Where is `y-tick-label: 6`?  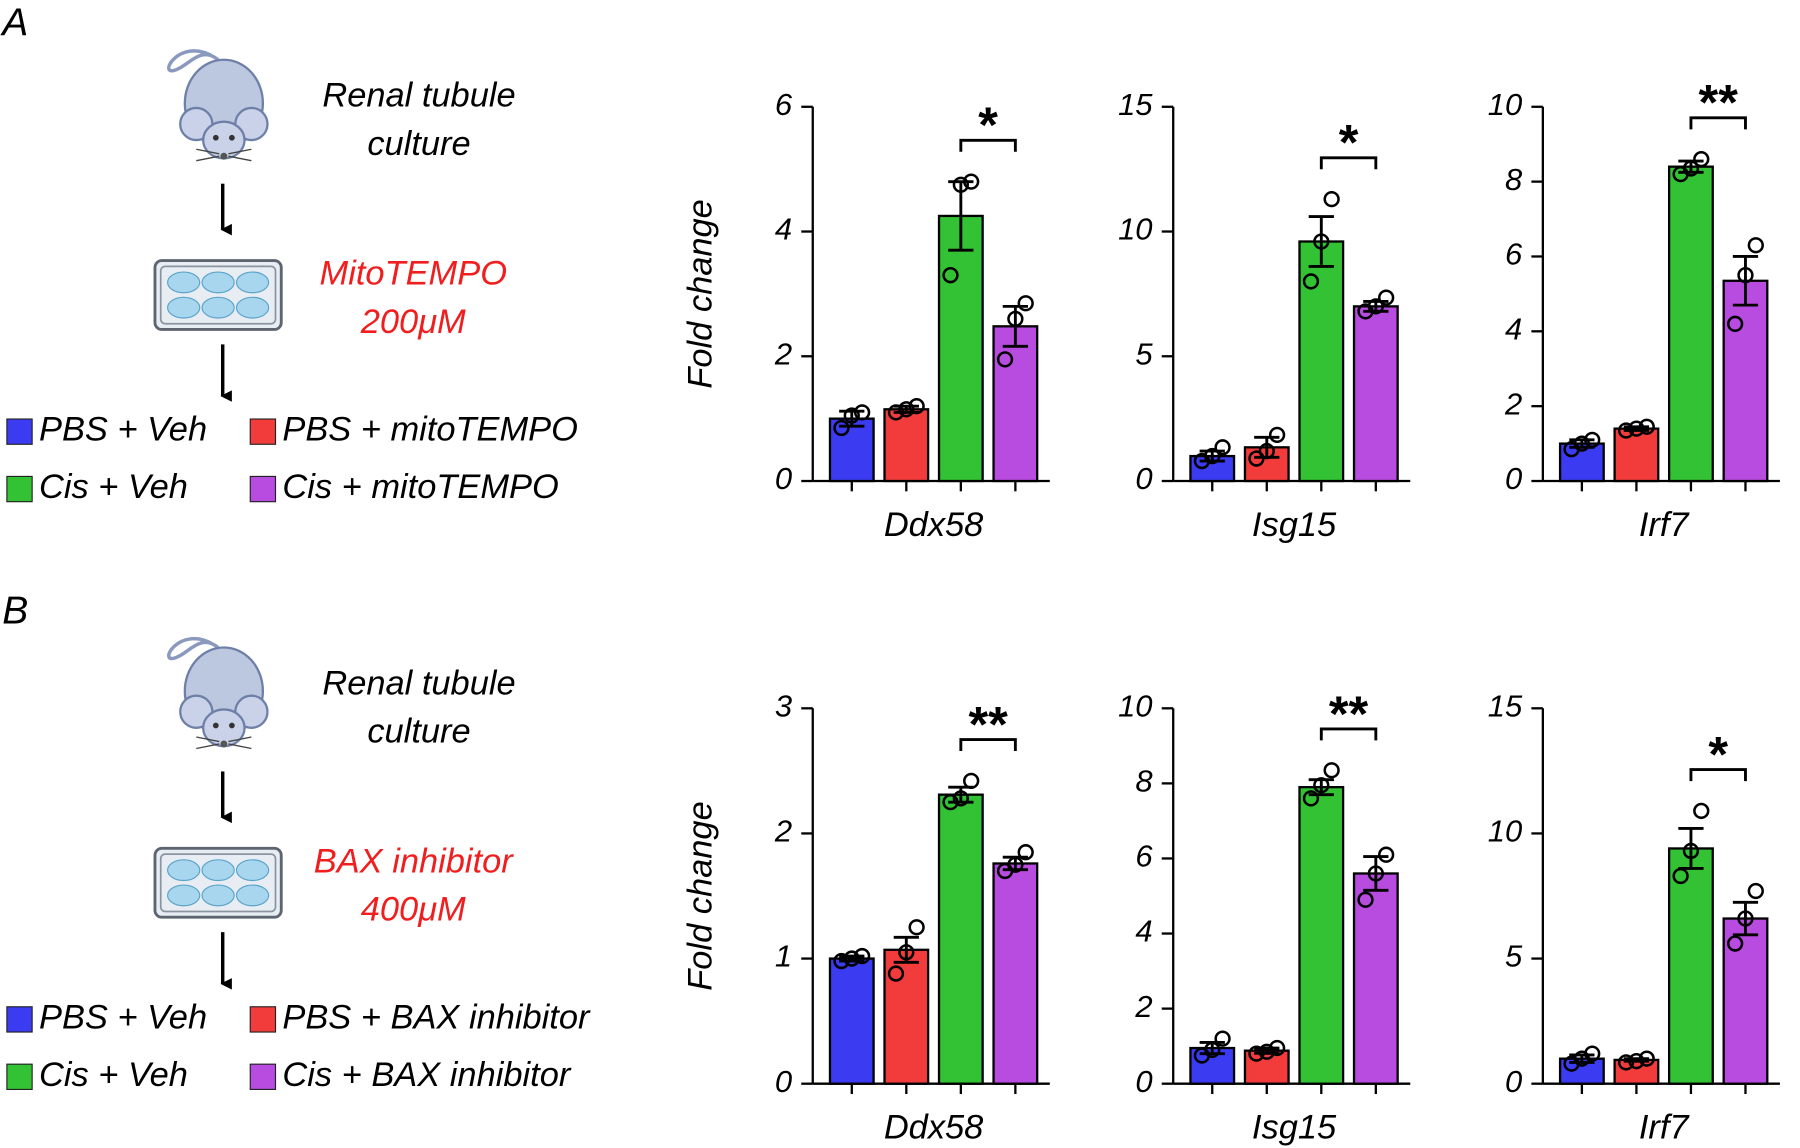 y-tick-label: 6 is located at coordinates (1514, 254).